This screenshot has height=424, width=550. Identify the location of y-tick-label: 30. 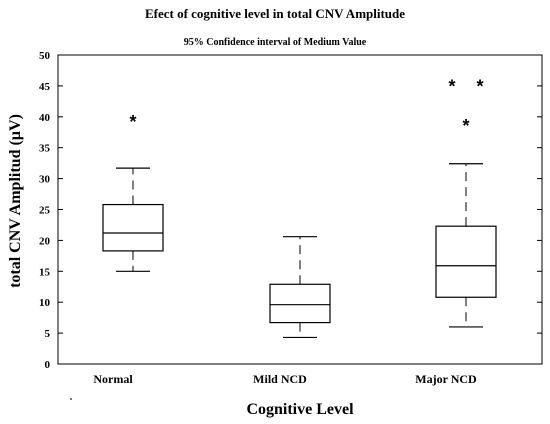
(45, 180).